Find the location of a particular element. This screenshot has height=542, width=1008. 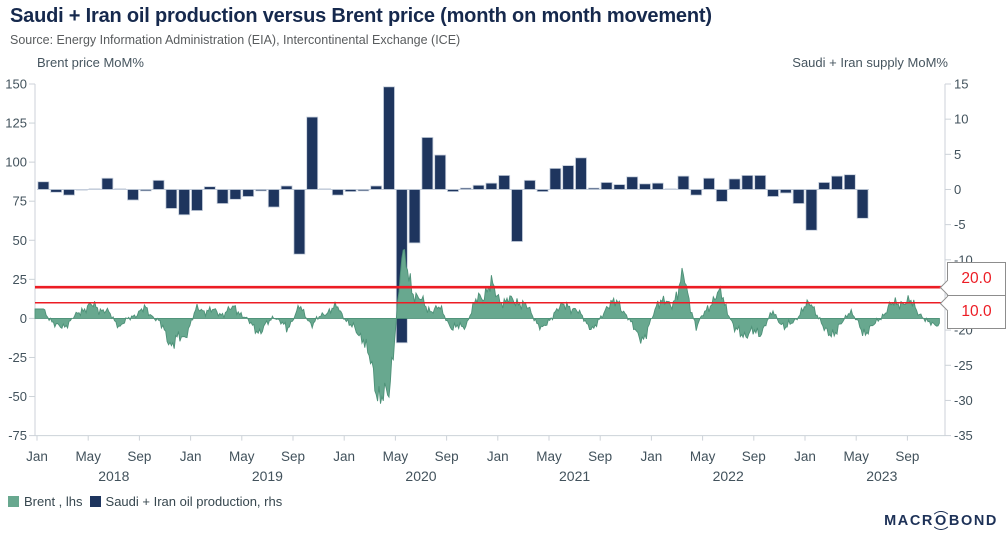

logo-o-ring-icon: O is located at coordinates (941, 520).